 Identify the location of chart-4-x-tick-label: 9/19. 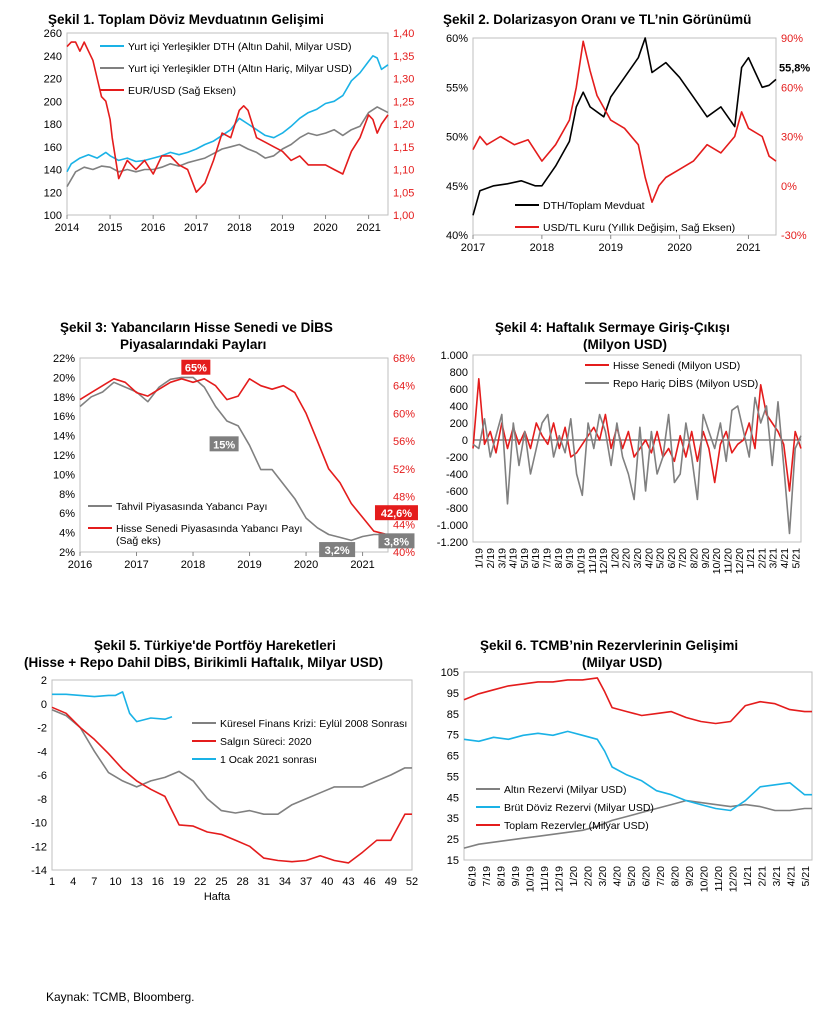
(570, 558).